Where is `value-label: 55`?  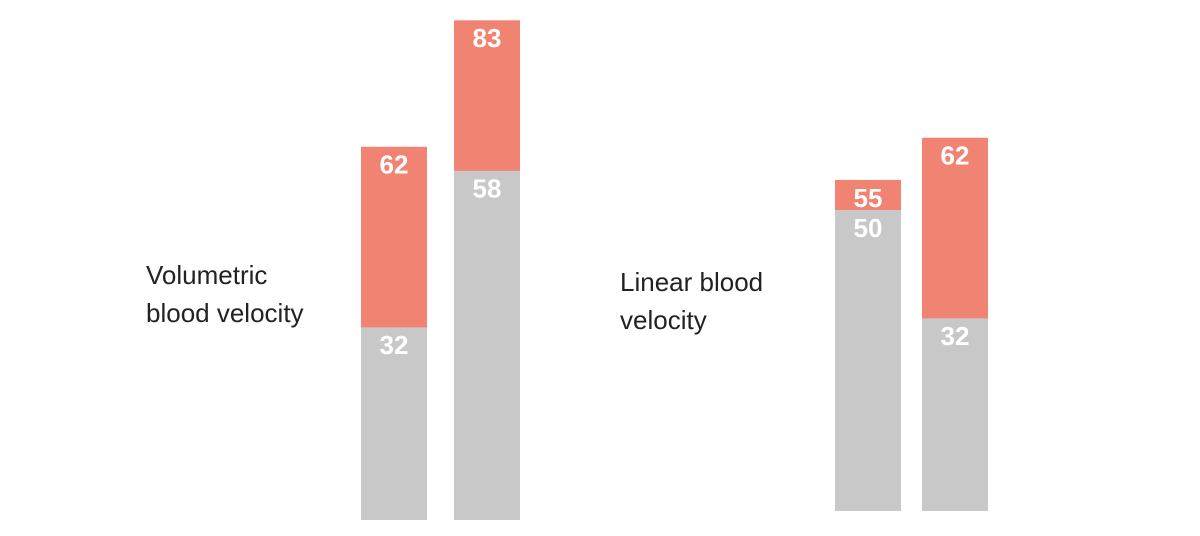 value-label: 55 is located at coordinates (868, 198).